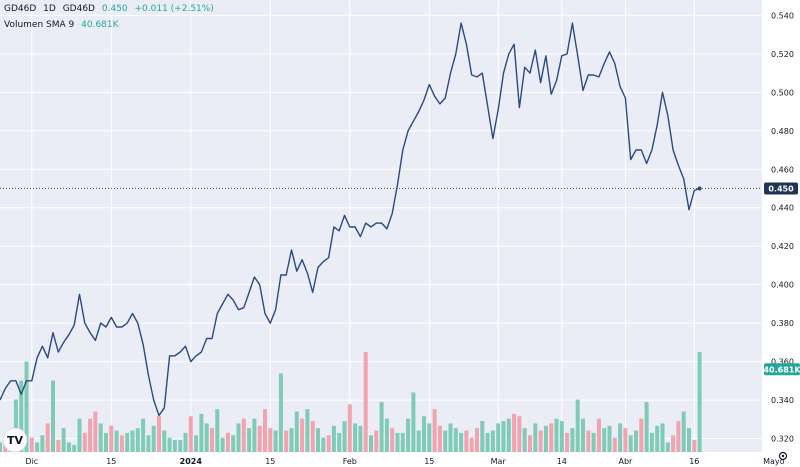  I want to click on x-tick-label: Feb, so click(350, 461).